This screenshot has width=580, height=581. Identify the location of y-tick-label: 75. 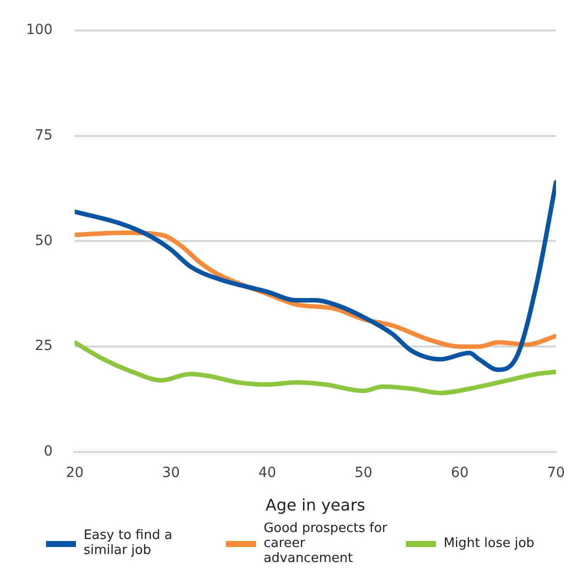
(43, 135).